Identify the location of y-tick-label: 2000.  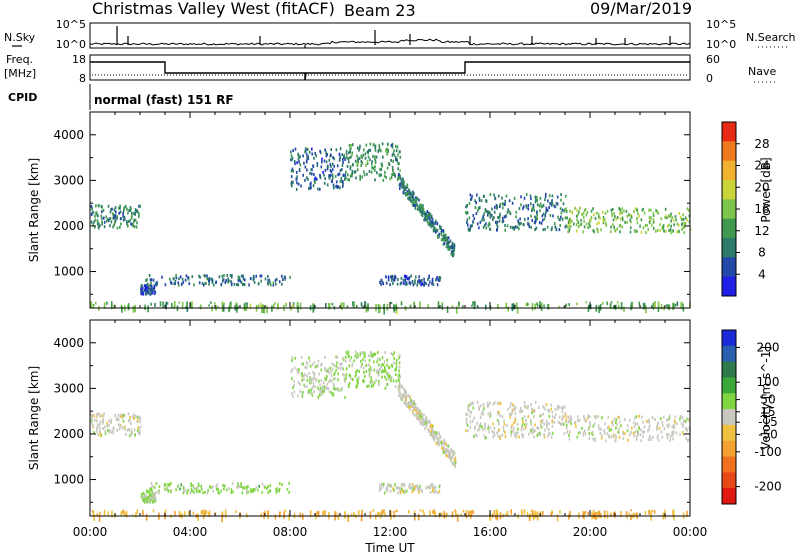
(68, 434).